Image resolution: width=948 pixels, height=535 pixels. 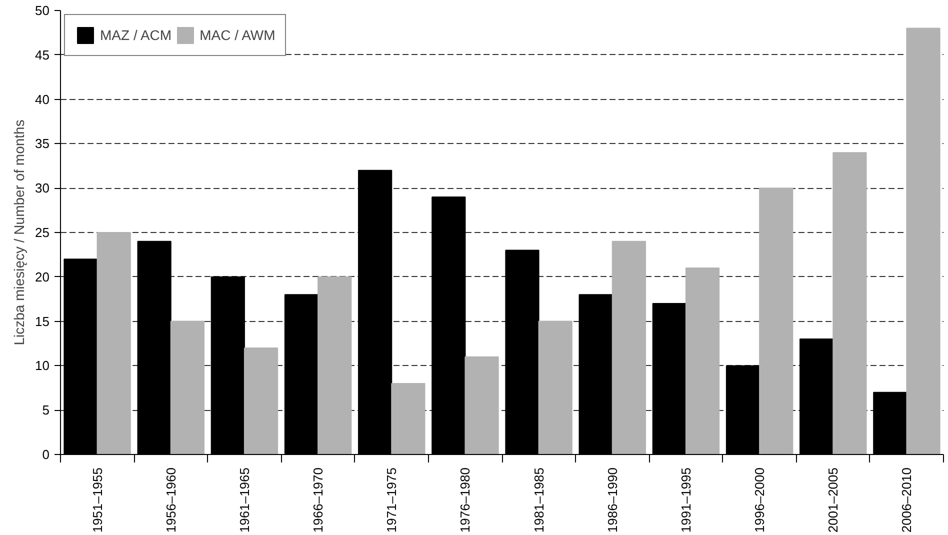 What do you see at coordinates (19, 233) in the screenshot?
I see `y-axis-title: Liczba miesięcy / Number of months` at bounding box center [19, 233].